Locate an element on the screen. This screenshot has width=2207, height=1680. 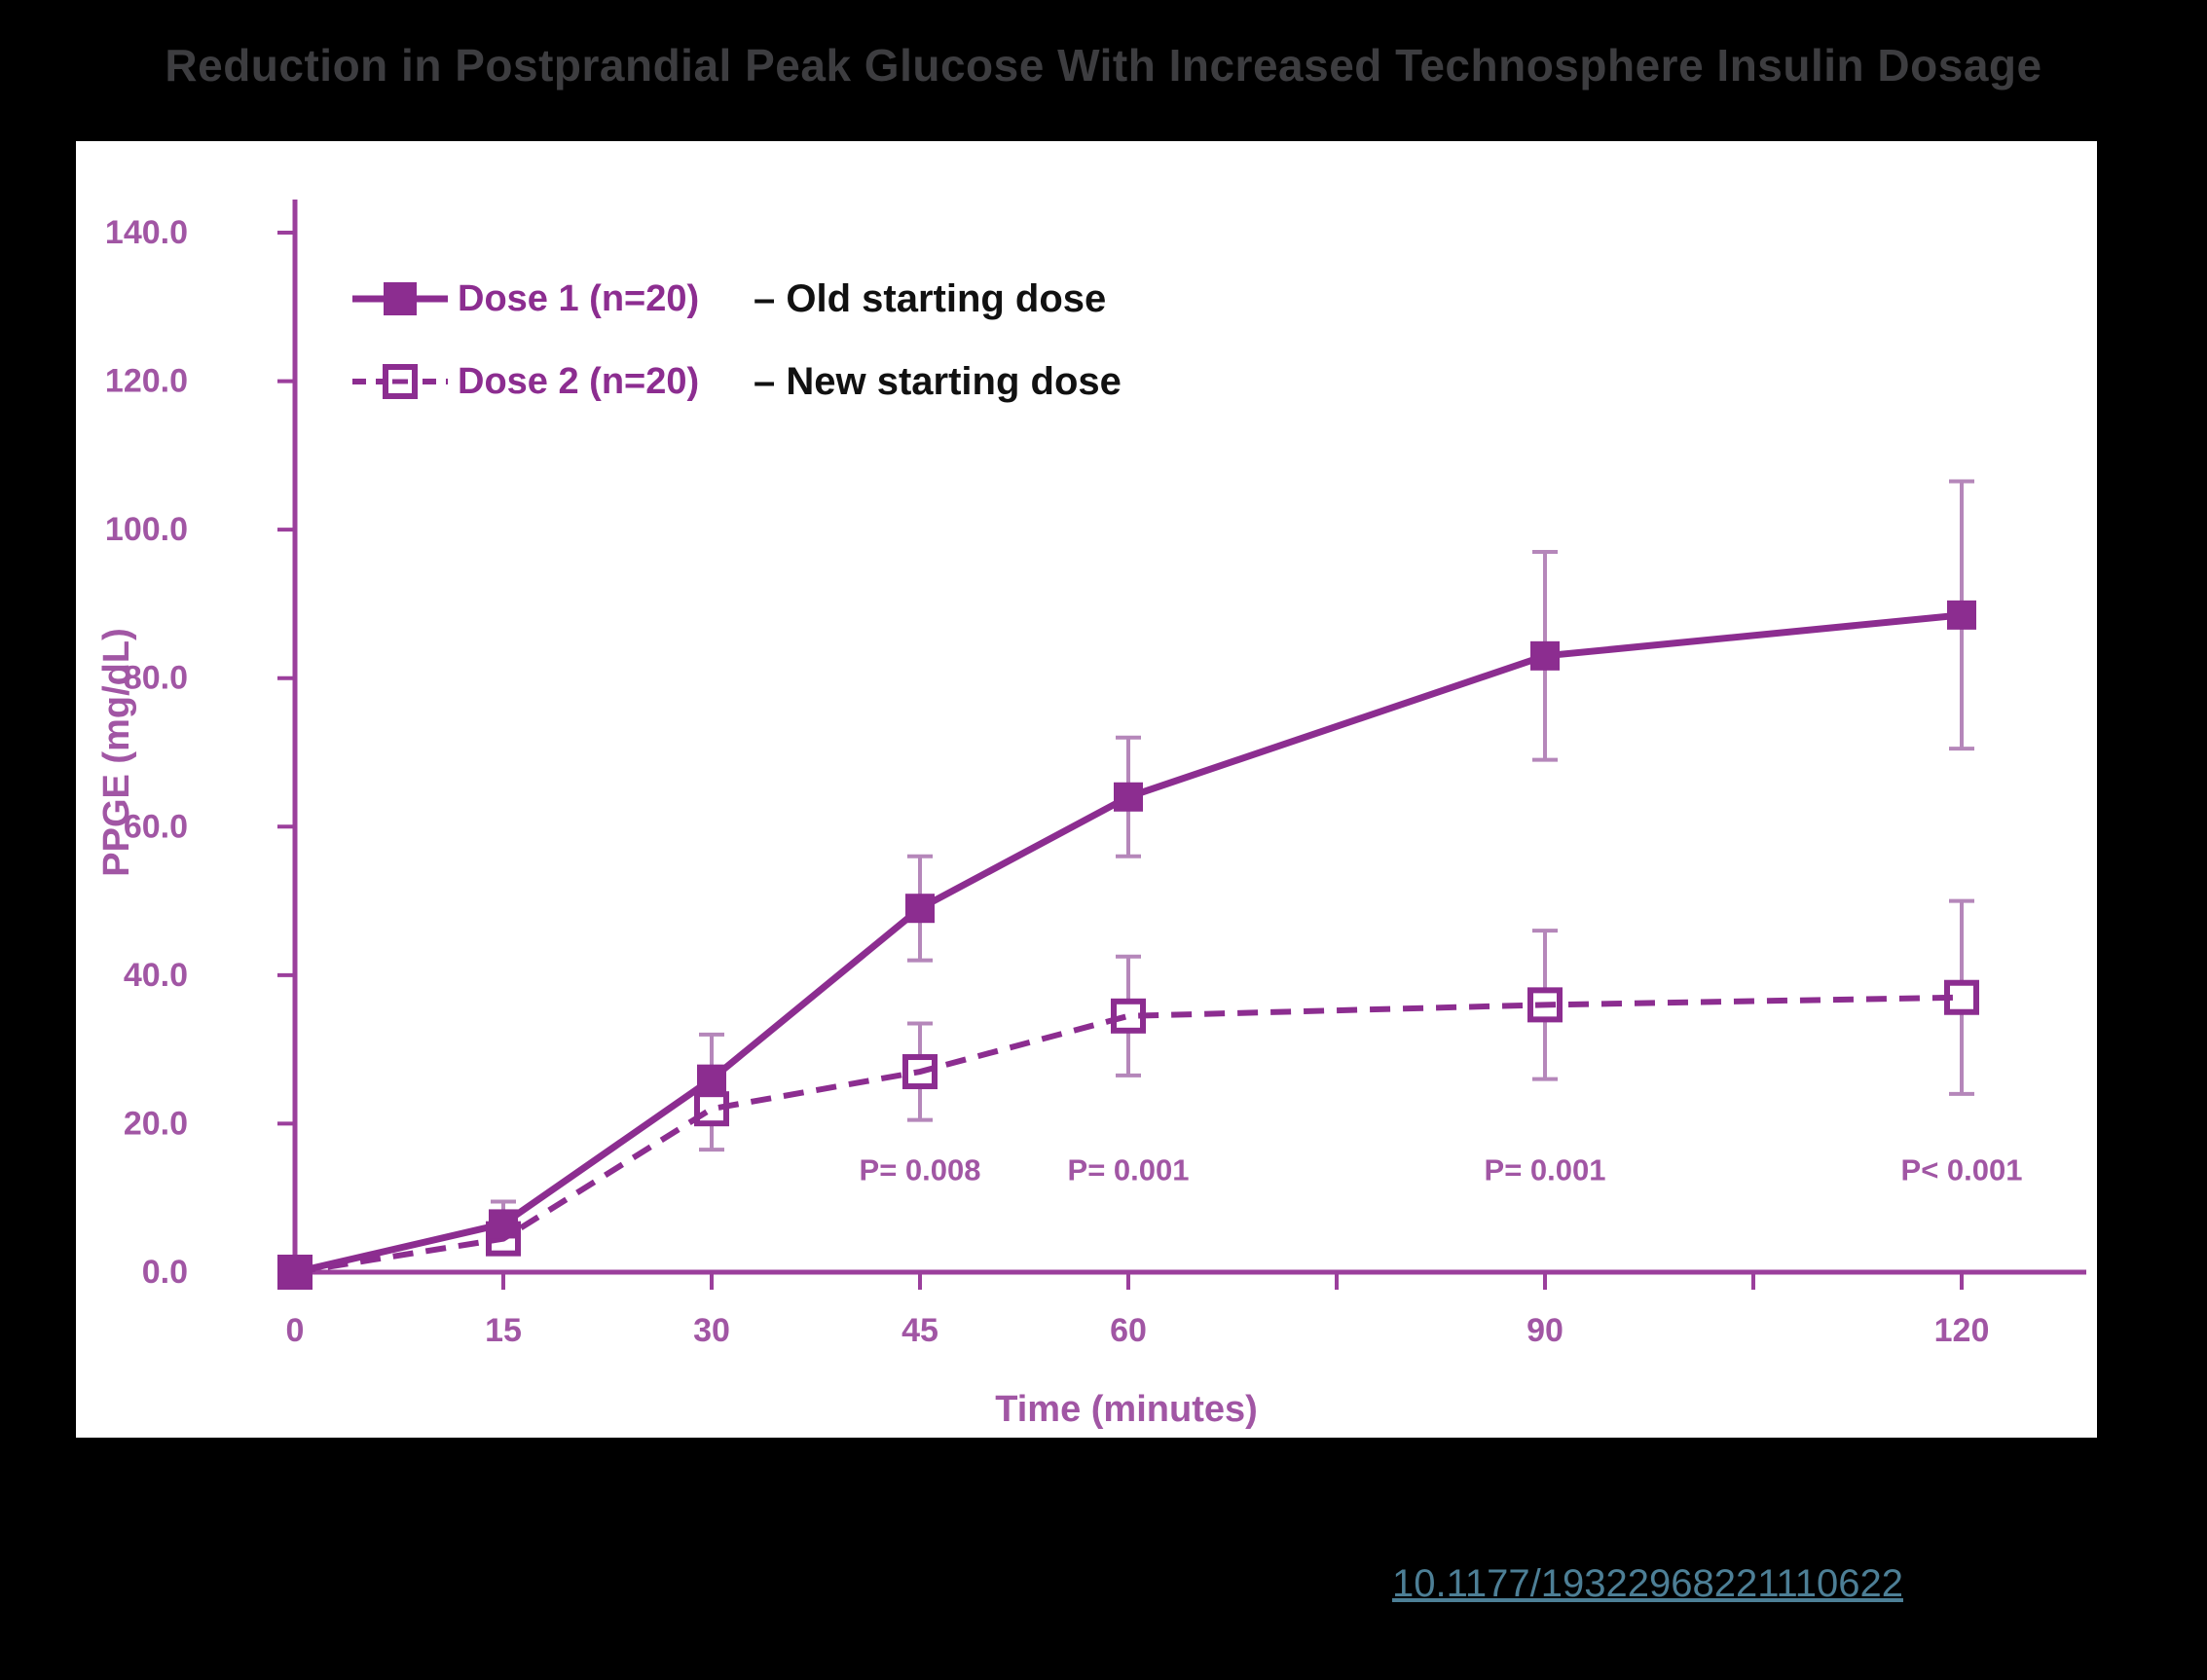
legend-marker-open-square is located at coordinates (400, 381).